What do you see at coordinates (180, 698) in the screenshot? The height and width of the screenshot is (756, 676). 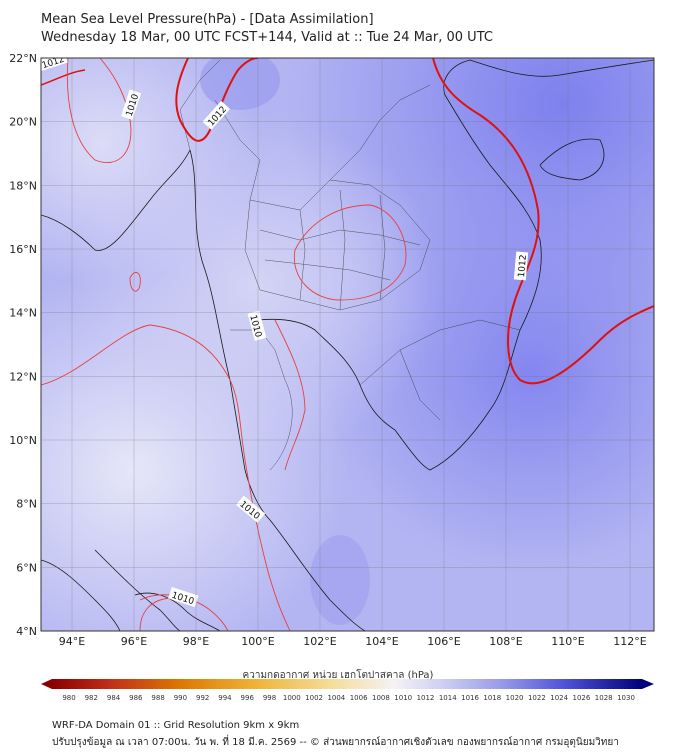 I see `colorbar-tick-label: 990` at bounding box center [180, 698].